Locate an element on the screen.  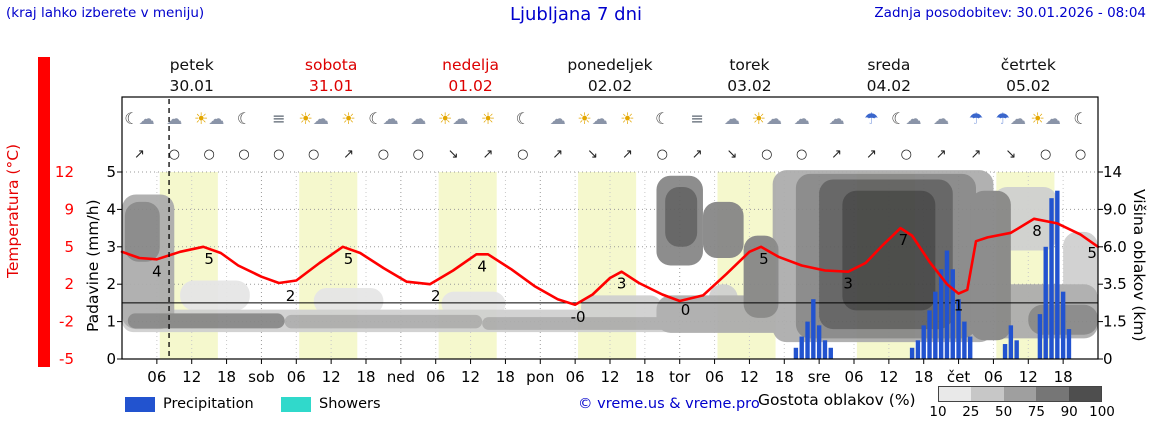
showers-swatch is located at coordinates (296, 404).